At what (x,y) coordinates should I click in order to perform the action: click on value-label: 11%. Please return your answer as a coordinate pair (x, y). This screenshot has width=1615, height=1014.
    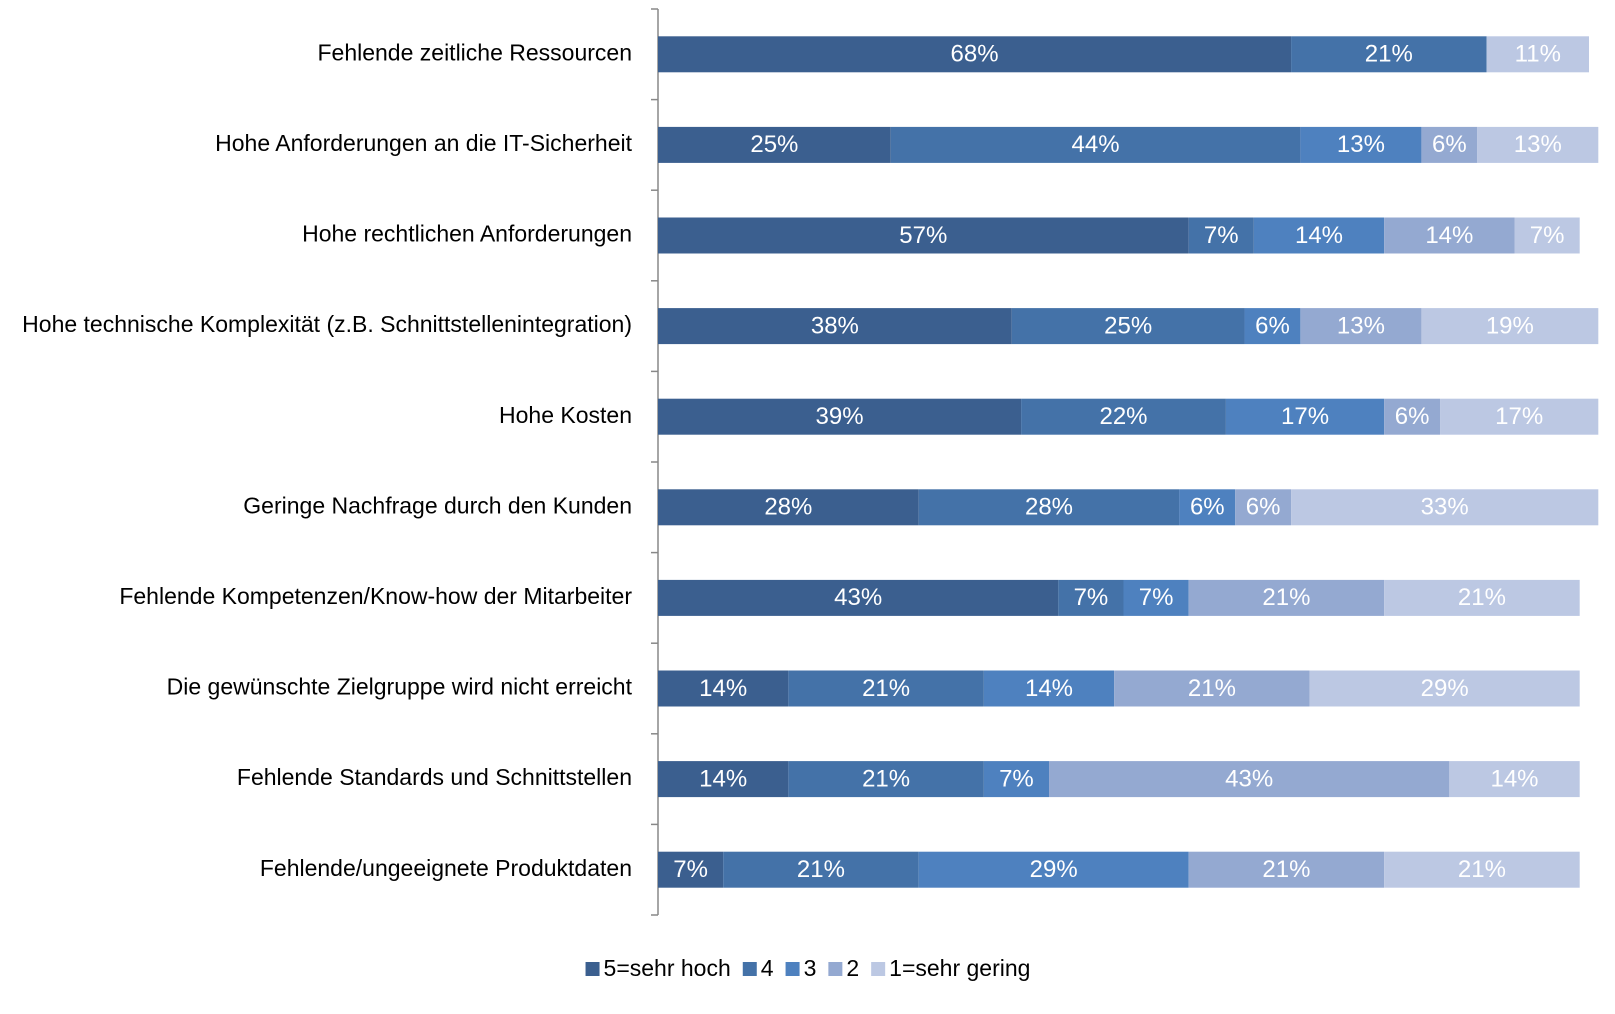
    Looking at the image, I should click on (1538, 54).